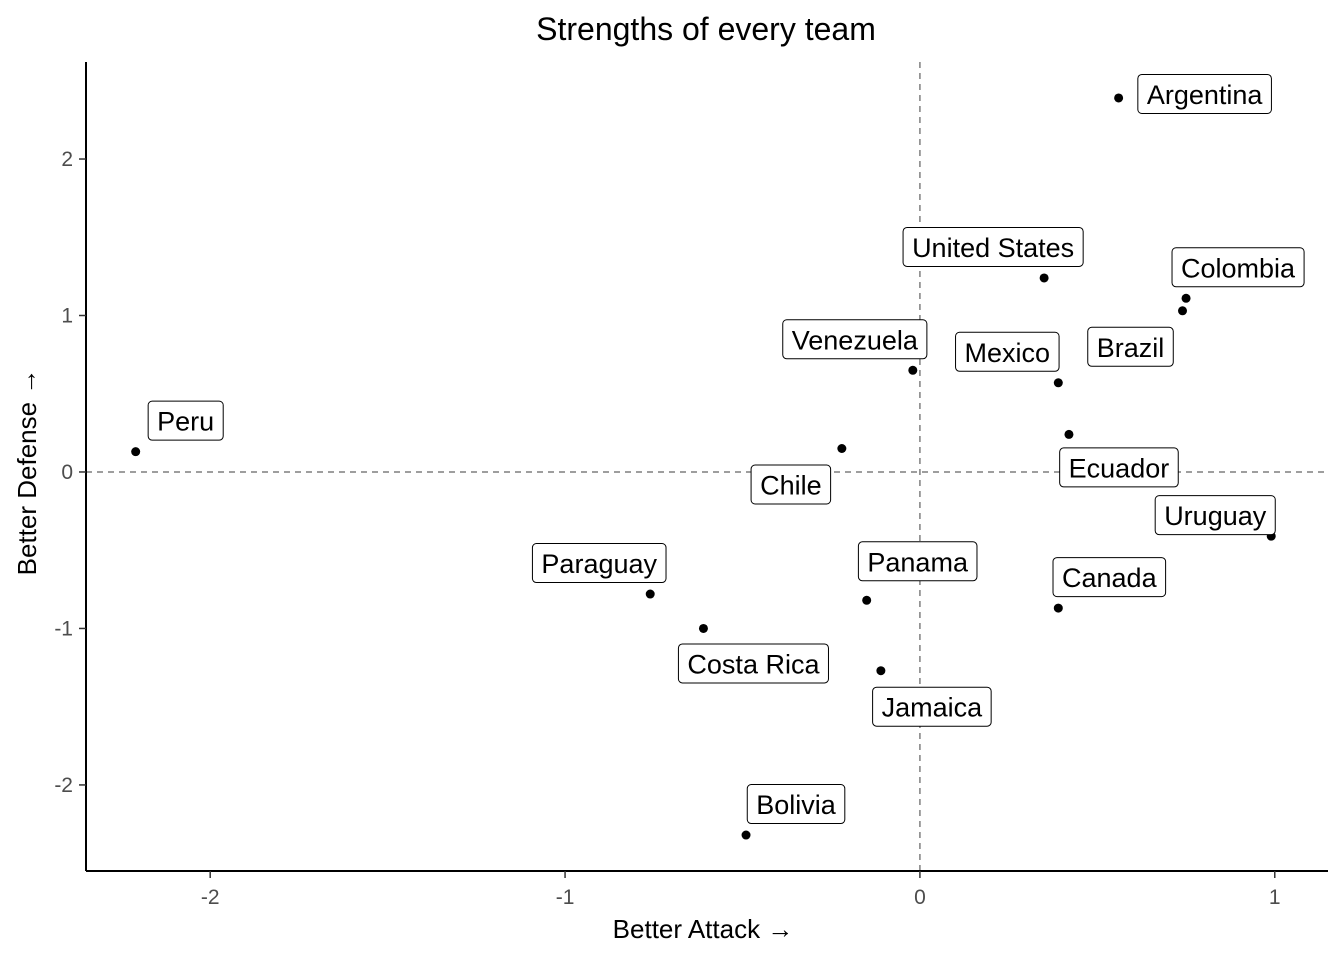  I want to click on y-tick-label: 2, so click(67, 159).